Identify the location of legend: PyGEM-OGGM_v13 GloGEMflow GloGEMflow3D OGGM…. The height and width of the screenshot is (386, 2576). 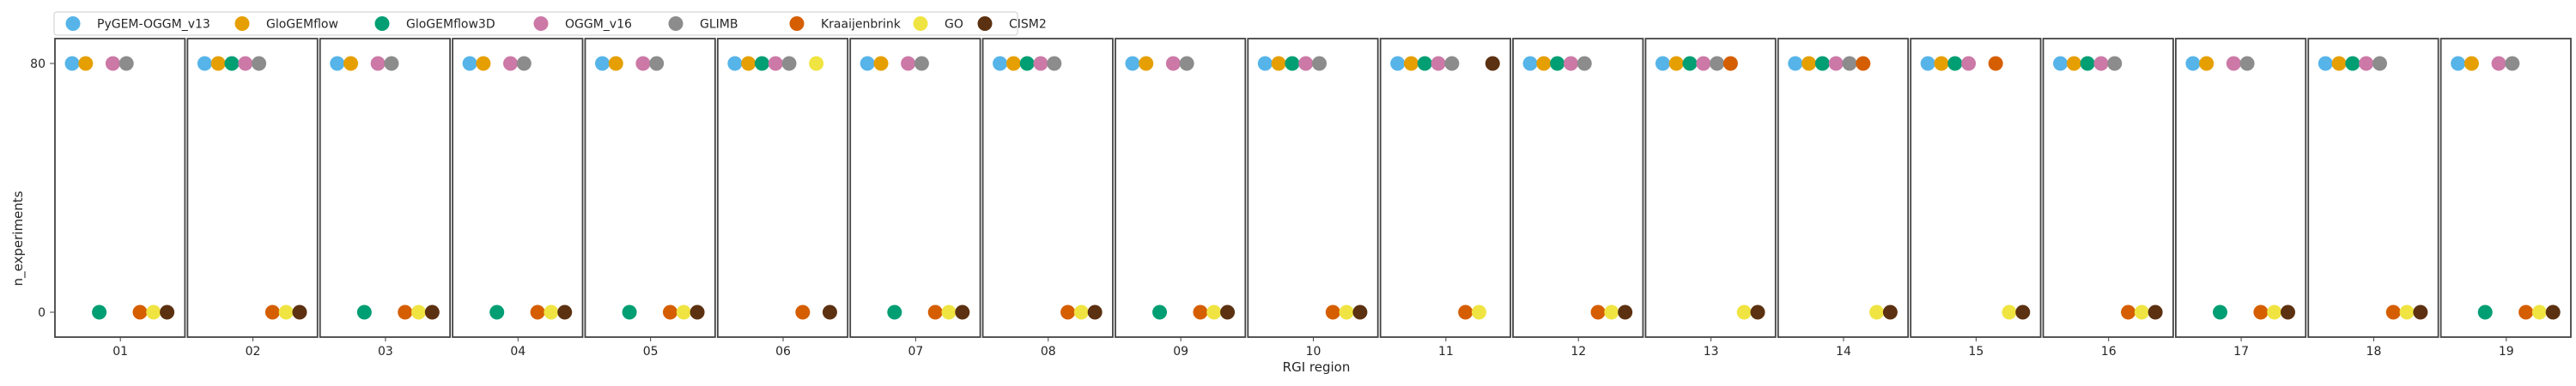
(550, 23).